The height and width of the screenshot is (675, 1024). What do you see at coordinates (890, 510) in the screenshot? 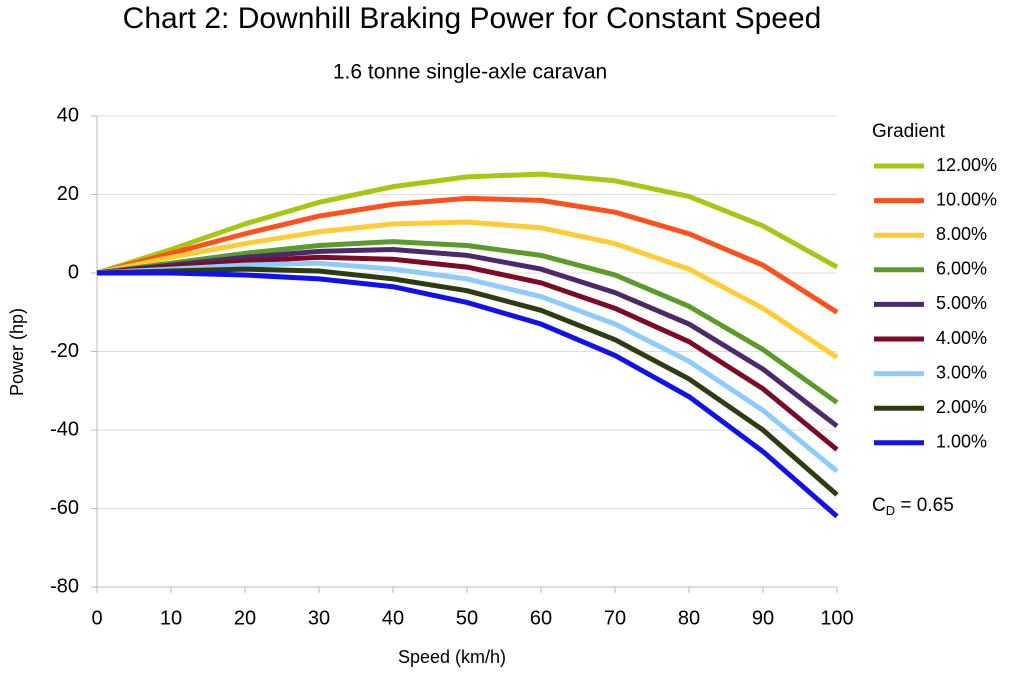
I see `annotation-sub: D` at bounding box center [890, 510].